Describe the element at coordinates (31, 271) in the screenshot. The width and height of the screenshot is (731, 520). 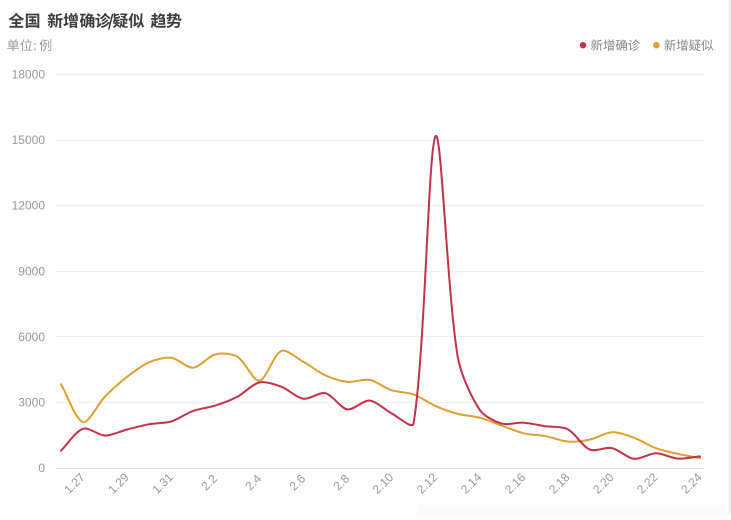
I see `svg-text: 9000` at that location.